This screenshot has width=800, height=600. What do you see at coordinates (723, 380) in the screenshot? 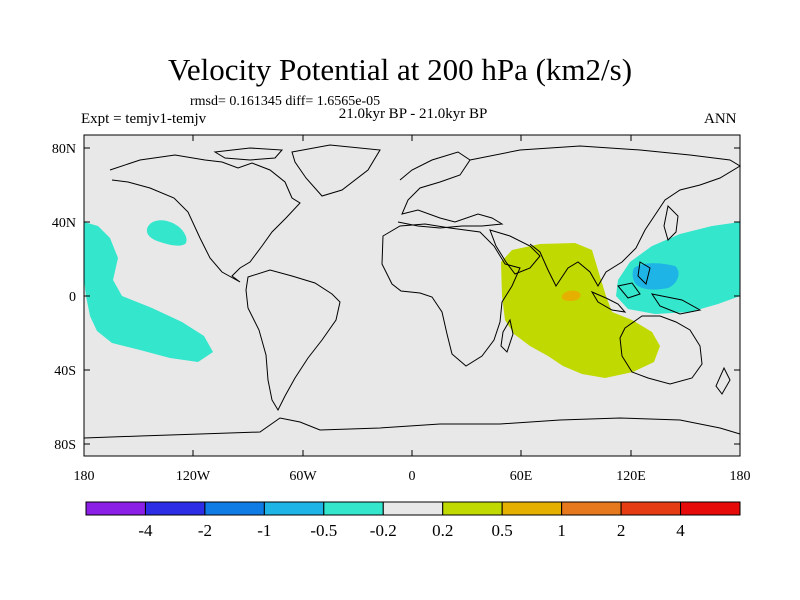
I see `new-zealand-coastline` at bounding box center [723, 380].